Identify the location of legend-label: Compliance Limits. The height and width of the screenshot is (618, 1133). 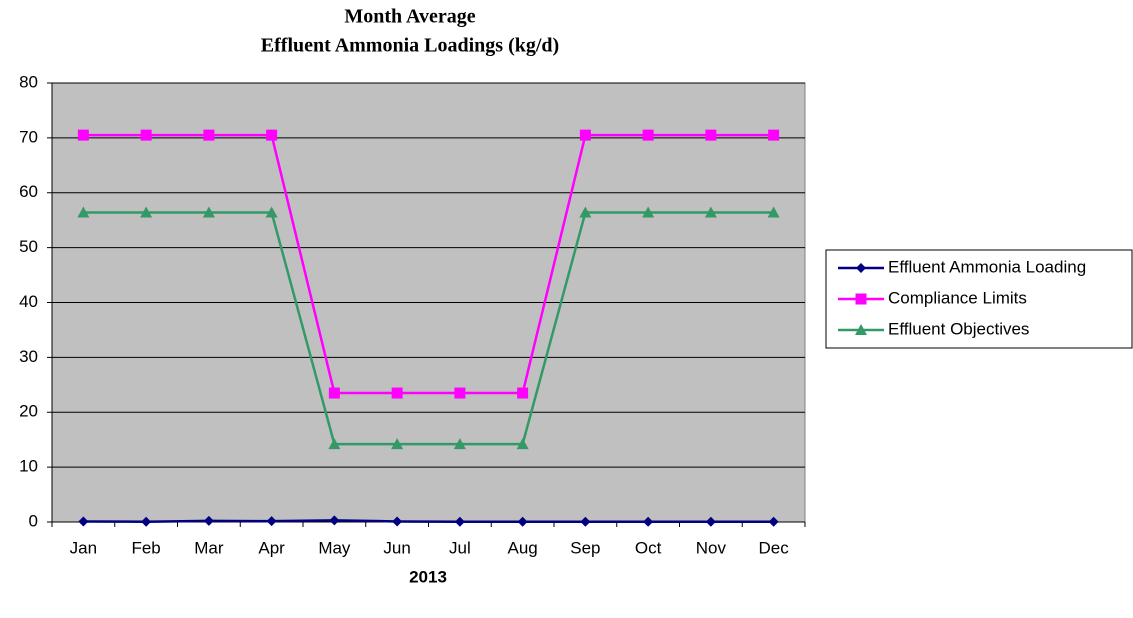
(957, 297).